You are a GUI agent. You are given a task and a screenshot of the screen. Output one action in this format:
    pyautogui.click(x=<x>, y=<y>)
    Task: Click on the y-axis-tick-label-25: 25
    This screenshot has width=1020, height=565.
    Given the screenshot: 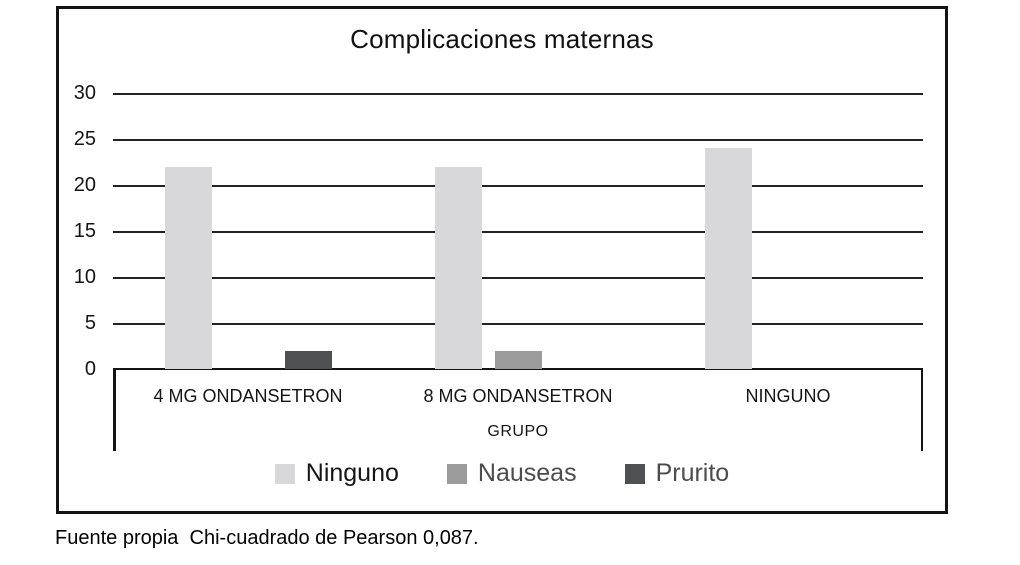 What is the action you would take?
    pyautogui.click(x=84, y=139)
    